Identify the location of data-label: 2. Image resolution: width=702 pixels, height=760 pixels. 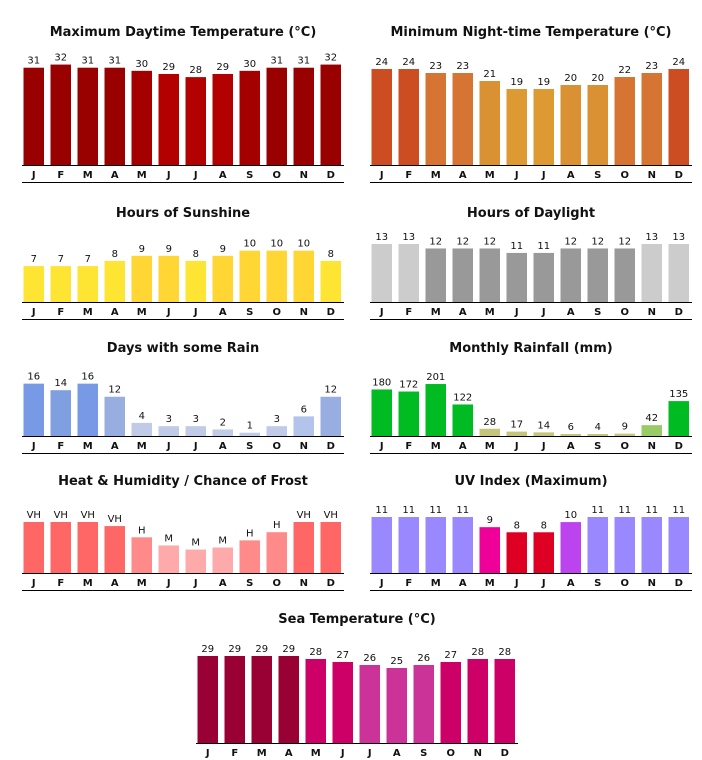
(223, 422).